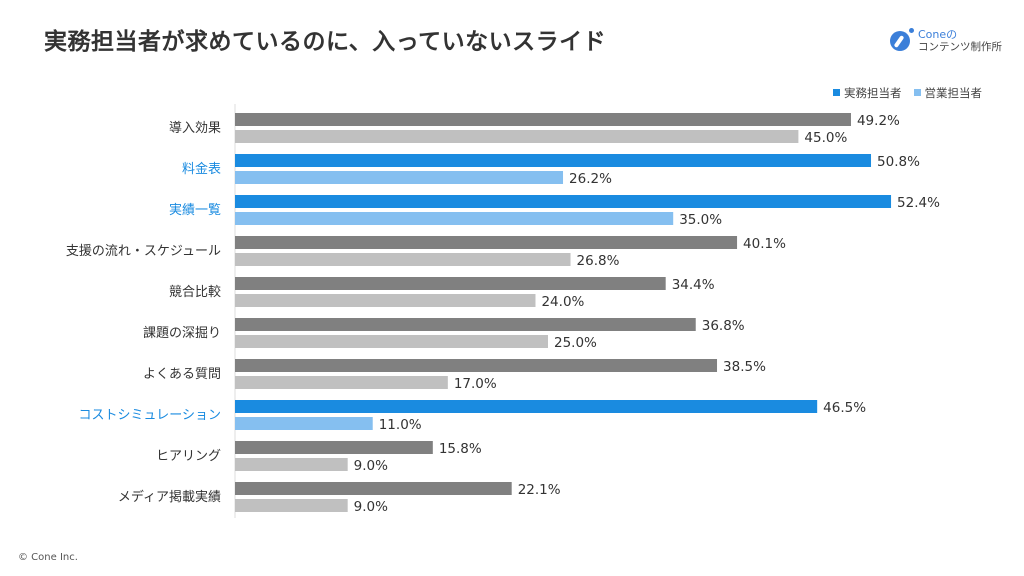 The image size is (1024, 576). I want to click on legend-label: 営業担当者, so click(953, 93).